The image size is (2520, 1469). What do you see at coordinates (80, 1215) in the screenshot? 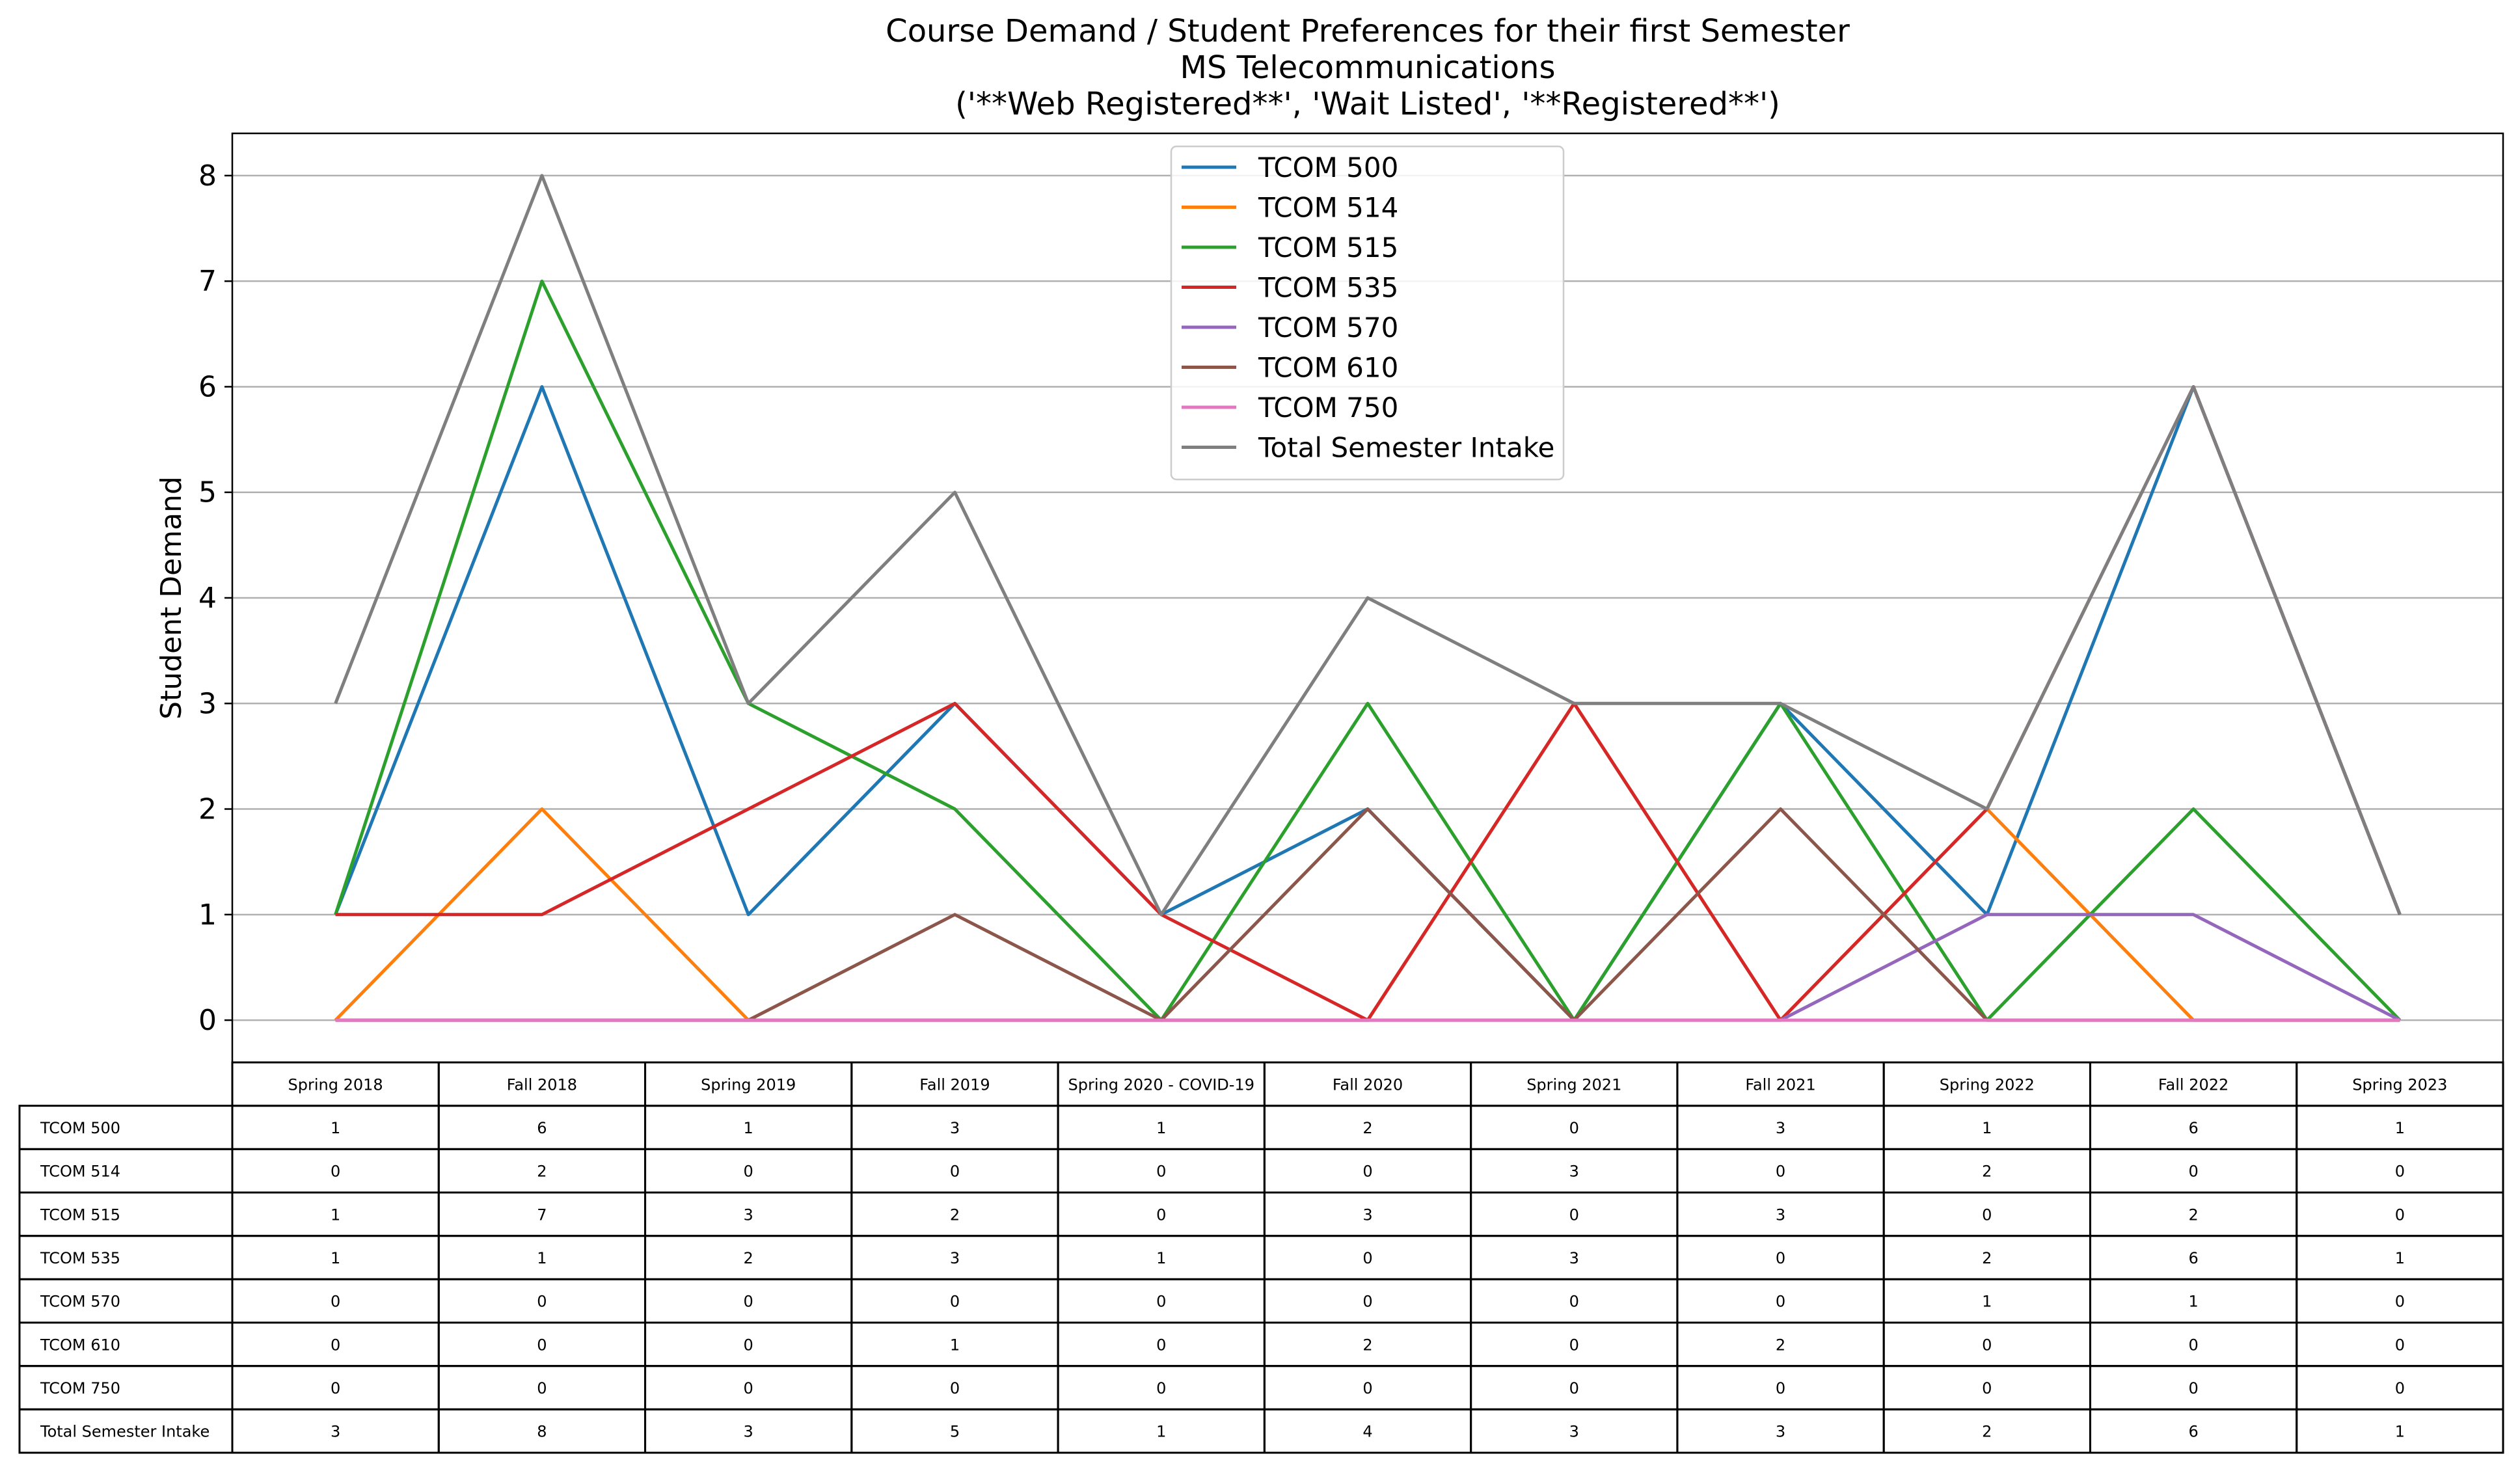
I see `table-row-label: TCOM 515` at bounding box center [80, 1215].